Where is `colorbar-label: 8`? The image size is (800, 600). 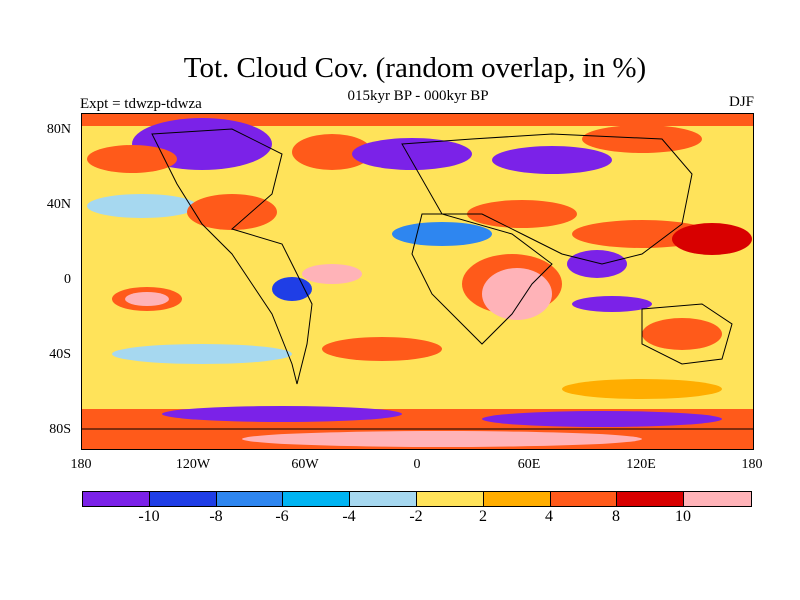
colorbar-label: 8 is located at coordinates (616, 516).